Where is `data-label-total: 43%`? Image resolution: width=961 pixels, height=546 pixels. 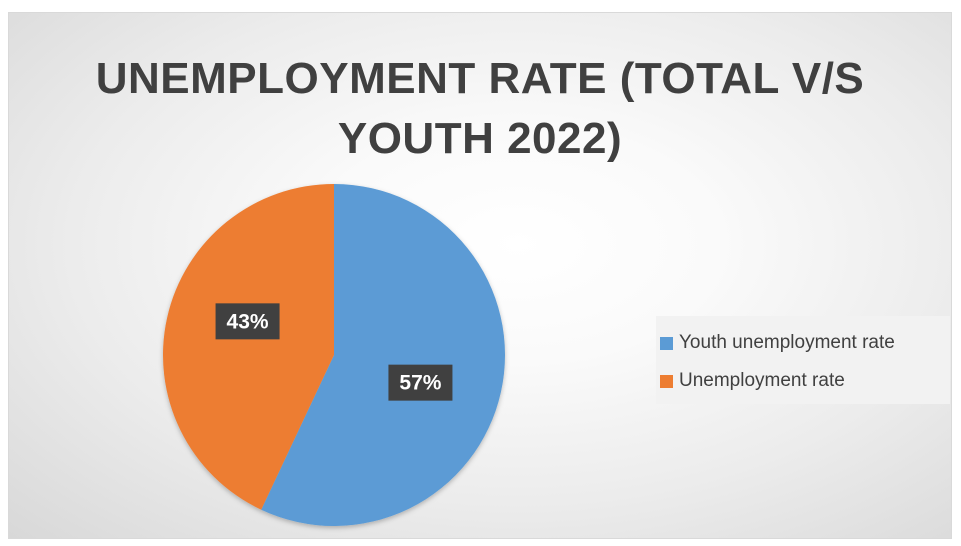
data-label-total: 43% is located at coordinates (247, 321).